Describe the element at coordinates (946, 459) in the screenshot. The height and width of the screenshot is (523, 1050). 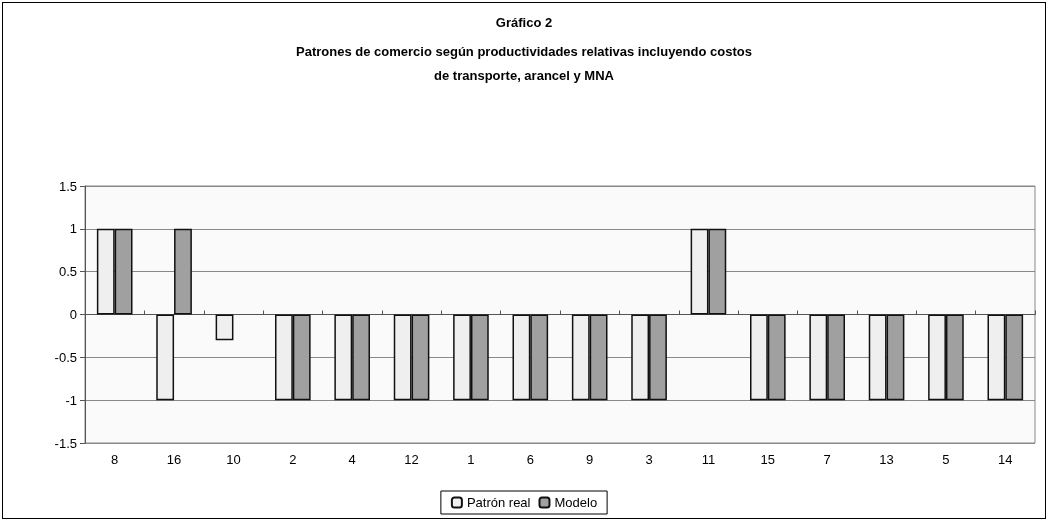
I see `x-tick-label: 5` at that location.